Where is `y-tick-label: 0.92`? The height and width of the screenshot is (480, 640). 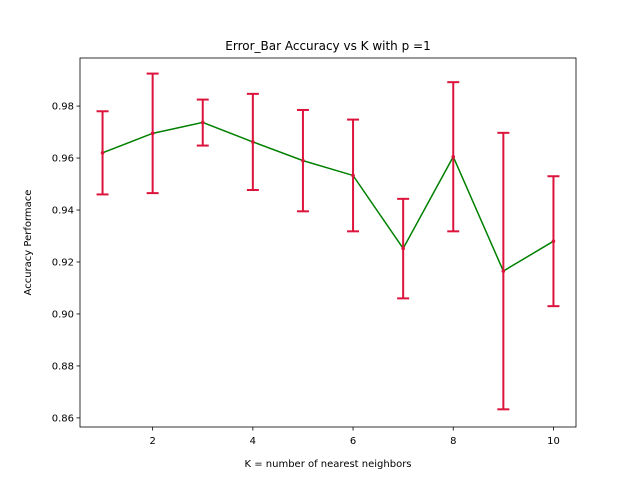
y-tick-label: 0.92 is located at coordinates (63, 262).